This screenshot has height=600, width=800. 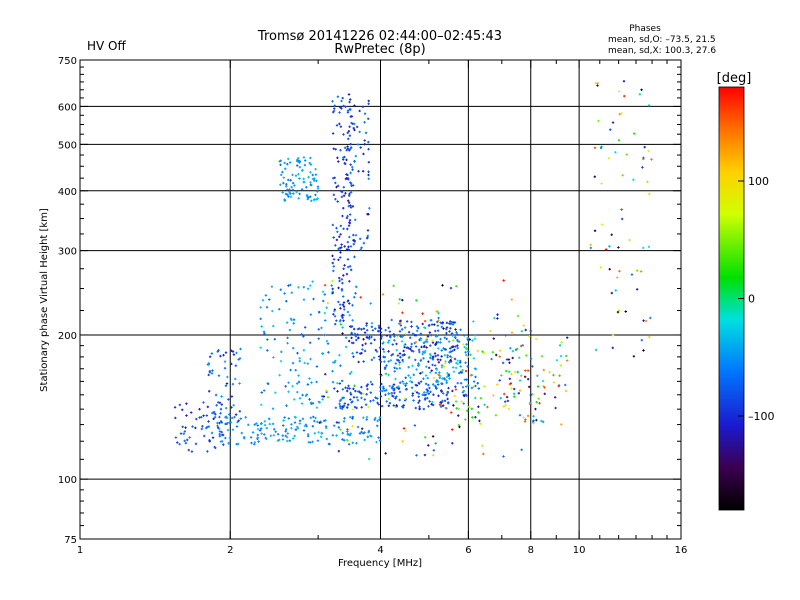 I want to click on y-tick-label: 300, so click(x=67, y=252).